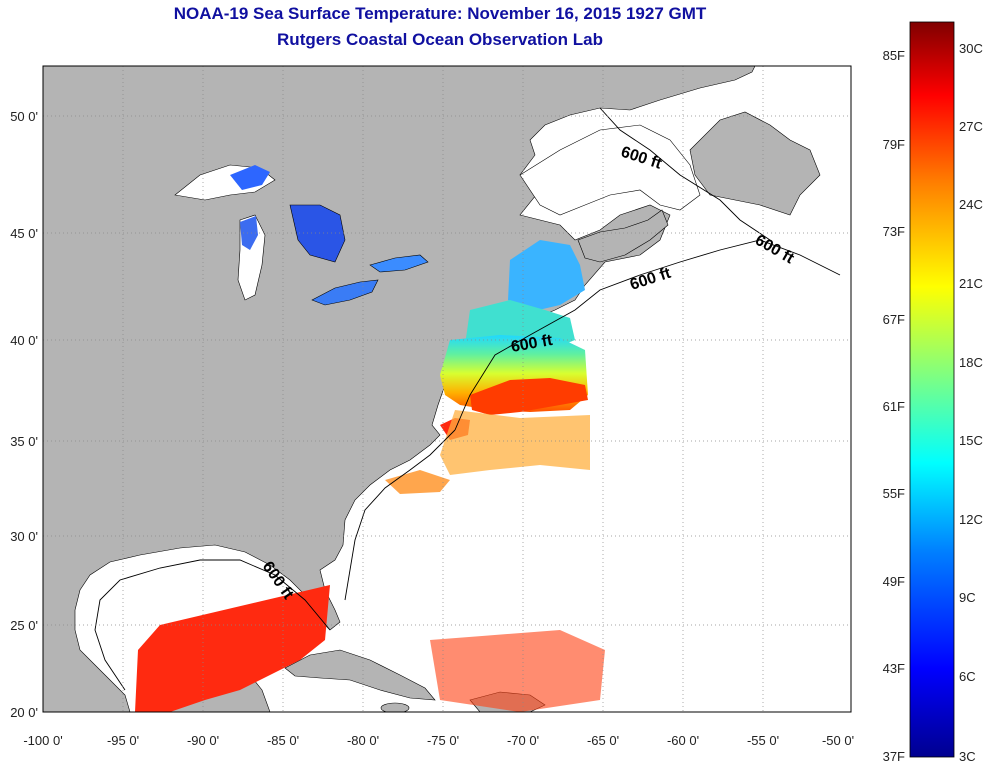 The width and height of the screenshot is (984, 770). What do you see at coordinates (123, 740) in the screenshot?
I see `lon-tick-label: -95 0'` at bounding box center [123, 740].